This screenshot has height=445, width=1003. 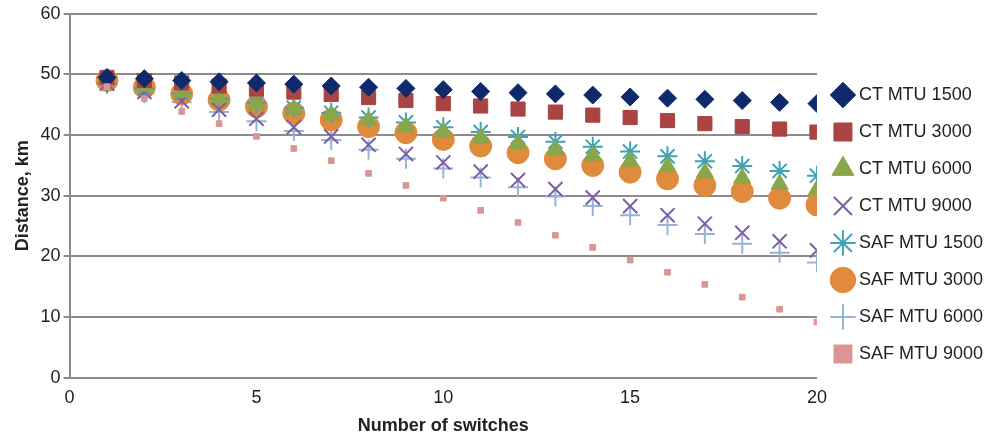 What do you see at coordinates (630, 396) in the screenshot?
I see `x-tick-label: 15` at bounding box center [630, 396].